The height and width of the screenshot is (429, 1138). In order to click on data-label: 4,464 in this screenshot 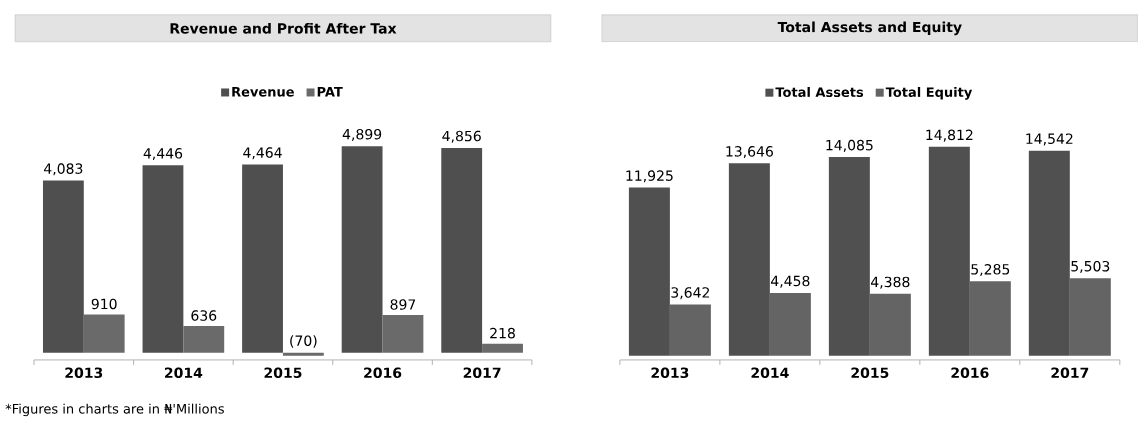, I will do `click(262, 153)`.